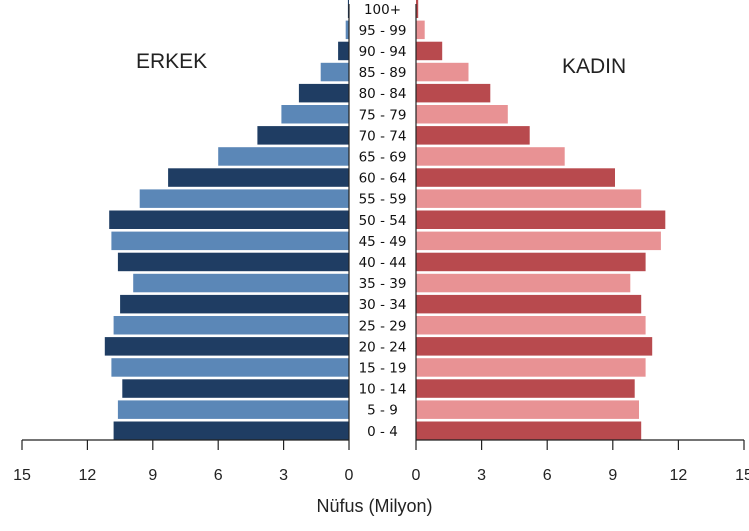  What do you see at coordinates (383, 390) in the screenshot?
I see `age-group-label: 10 - 14` at bounding box center [383, 390].